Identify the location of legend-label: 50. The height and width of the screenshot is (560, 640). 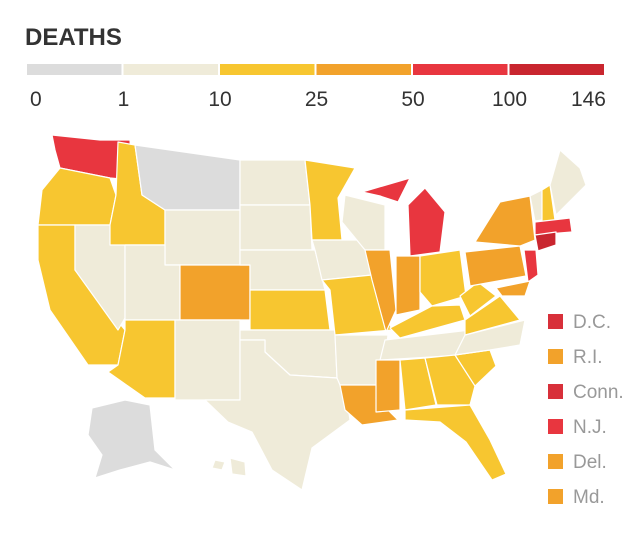
(412, 99).